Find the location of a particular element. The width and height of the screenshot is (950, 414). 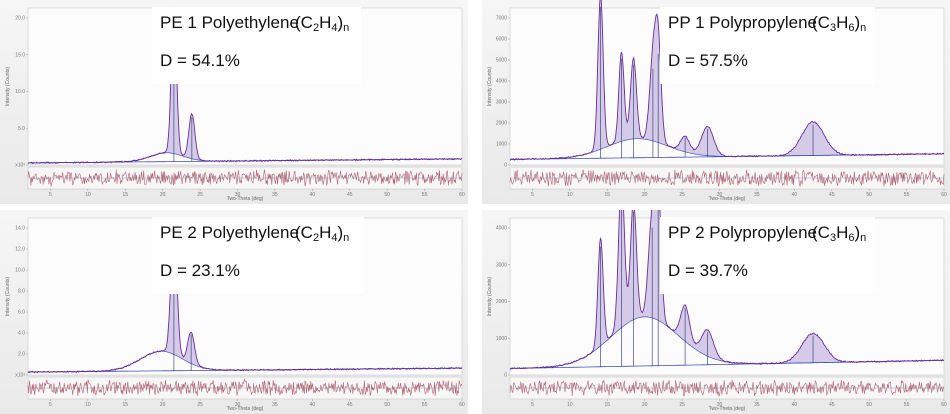

sample-name: PE 2 Polyethylene is located at coordinates (229, 232).